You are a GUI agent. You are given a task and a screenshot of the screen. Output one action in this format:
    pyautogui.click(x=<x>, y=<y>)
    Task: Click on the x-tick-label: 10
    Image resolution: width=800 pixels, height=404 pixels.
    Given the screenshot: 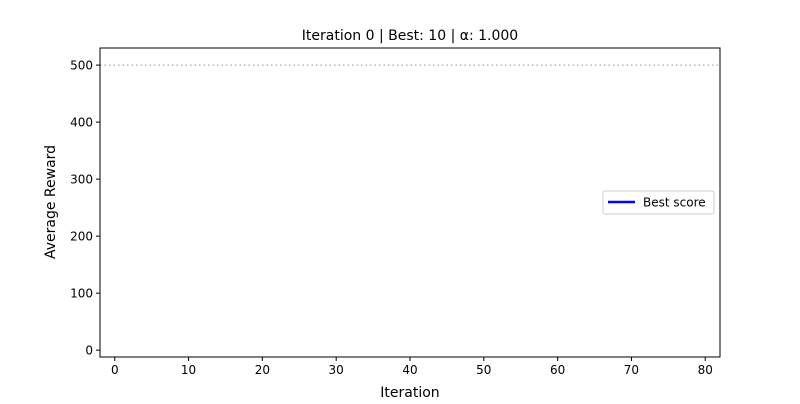 What is the action you would take?
    pyautogui.click(x=188, y=370)
    